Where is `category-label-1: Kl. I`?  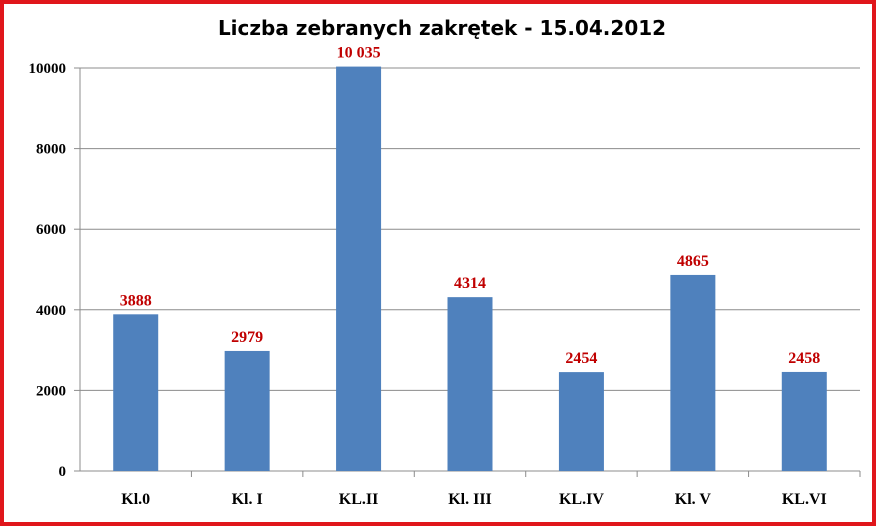 category-label-1: Kl. I is located at coordinates (247, 499).